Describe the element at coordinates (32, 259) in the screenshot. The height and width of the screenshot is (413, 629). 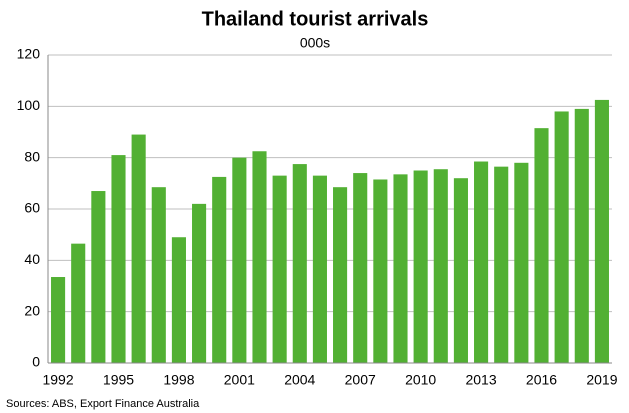
I see `y-tick-label: 40` at that location.